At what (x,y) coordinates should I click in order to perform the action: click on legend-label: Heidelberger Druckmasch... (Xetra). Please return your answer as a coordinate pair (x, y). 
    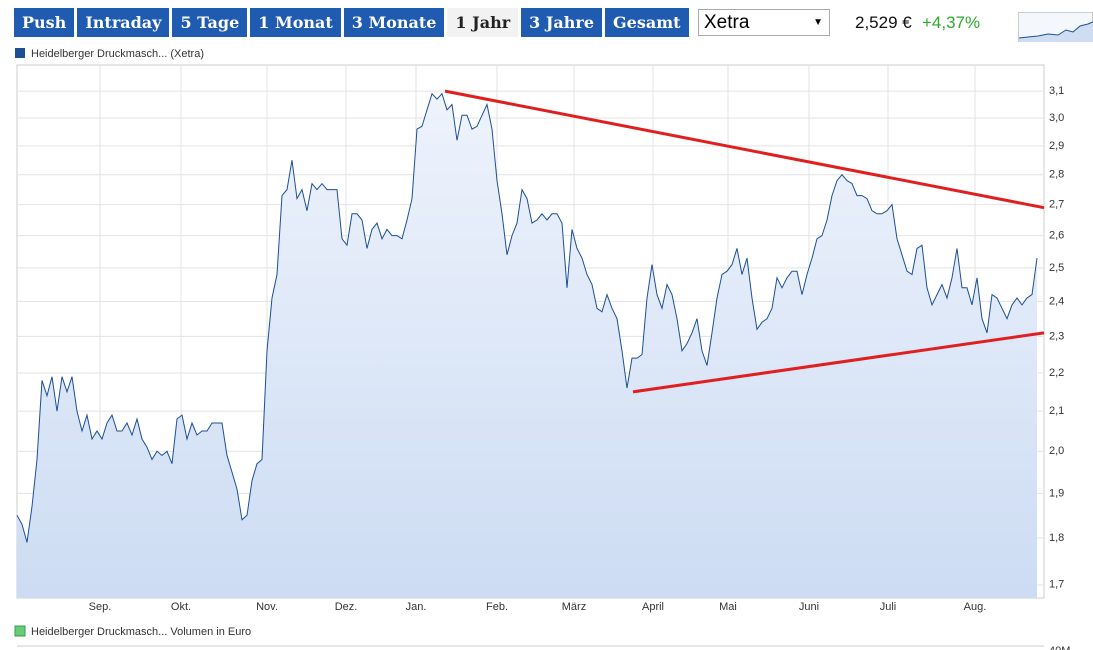
    Looking at the image, I should click on (117, 54).